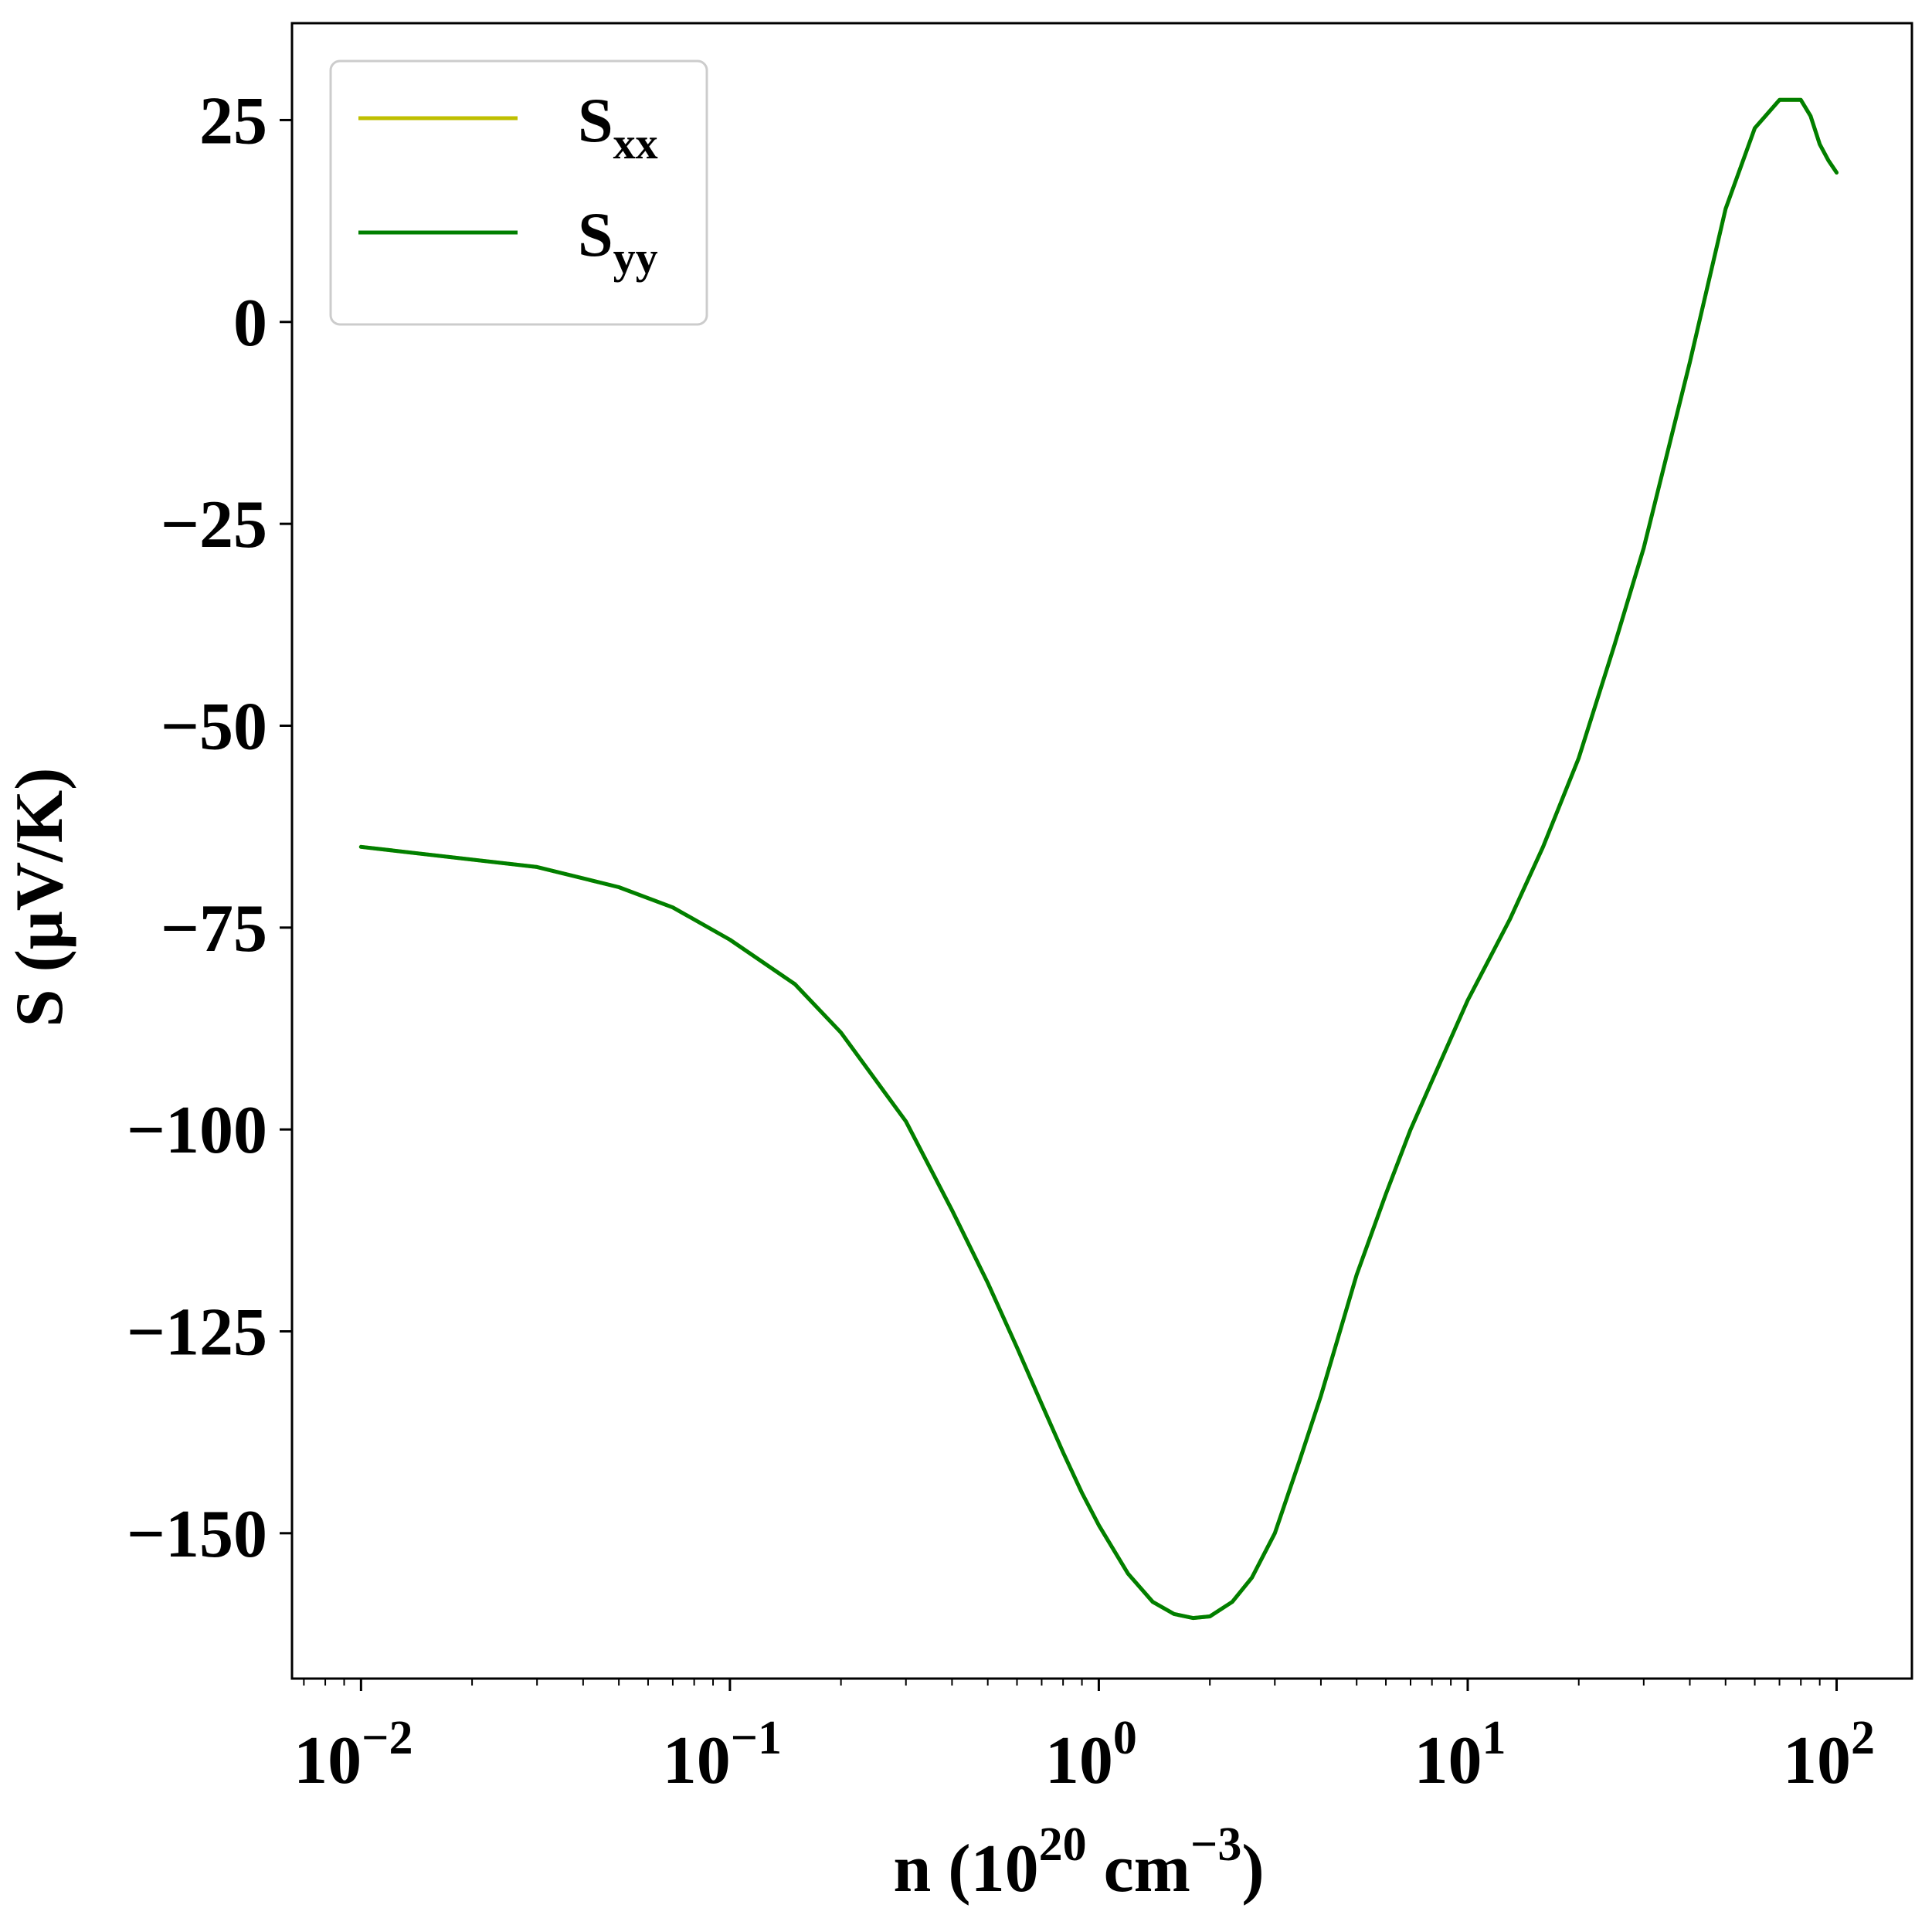  Describe the element at coordinates (388, 1738) in the screenshot. I see `x-tick-label-exponent: −2` at that location.